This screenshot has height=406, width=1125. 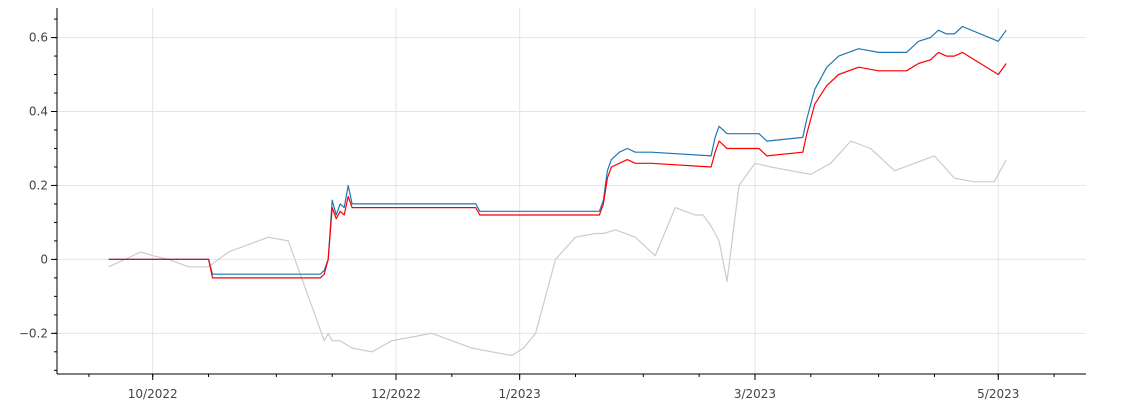 I want to click on x-tick-label: 12/2022, so click(x=396, y=394).